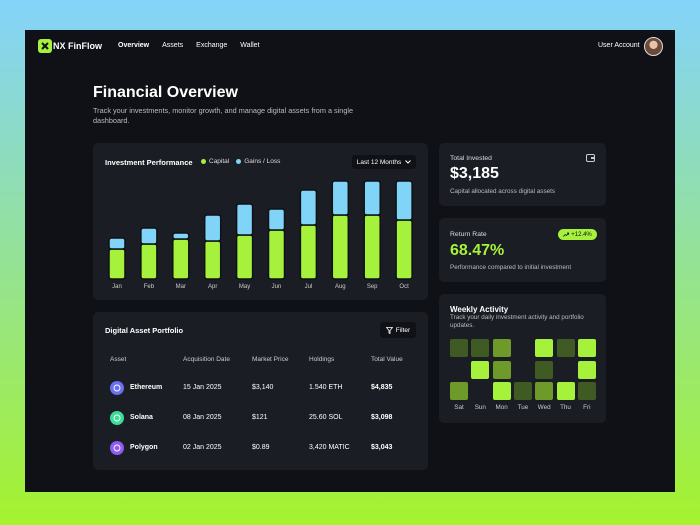 This screenshot has width=700, height=525. What do you see at coordinates (477, 250) in the screenshot?
I see `stat-value: 68.47%` at bounding box center [477, 250].